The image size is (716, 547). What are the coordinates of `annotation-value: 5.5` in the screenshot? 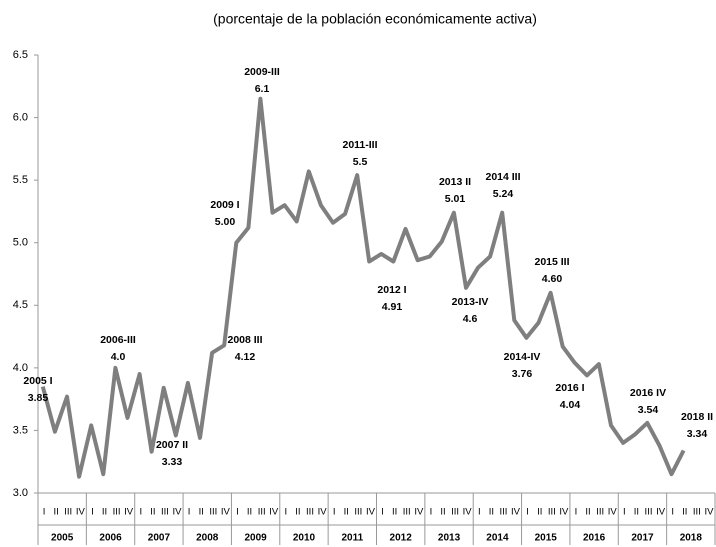 It's located at (360, 162).